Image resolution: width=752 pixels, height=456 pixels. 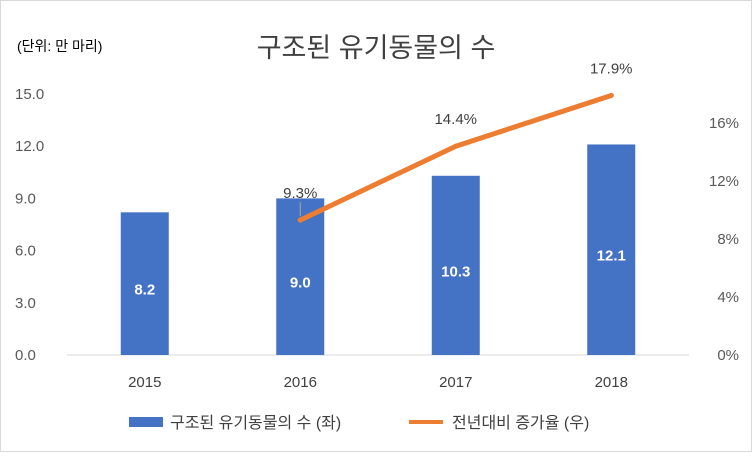 What do you see at coordinates (29, 146) in the screenshot?
I see `left-axis-tick-label: 12.0` at bounding box center [29, 146].